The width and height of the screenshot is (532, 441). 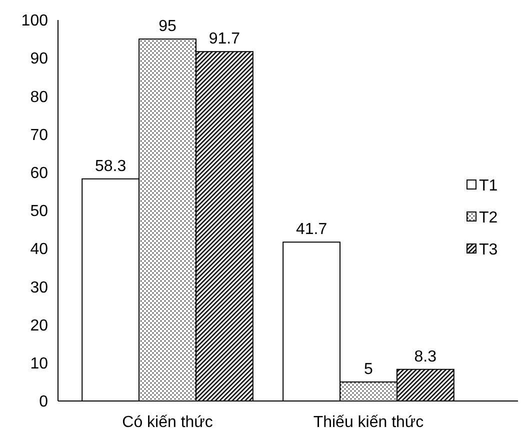 I want to click on y-tick-label: 70, so click(x=39, y=135).